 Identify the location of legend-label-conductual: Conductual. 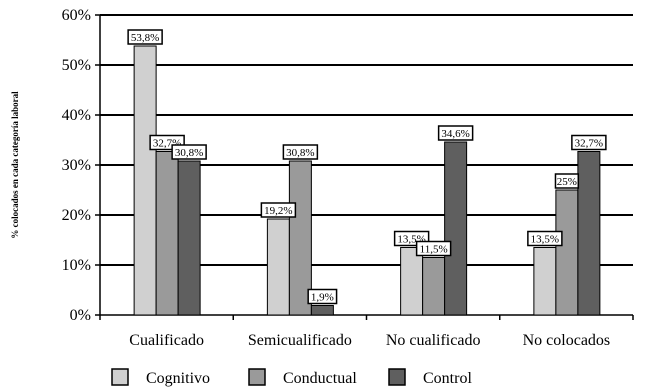
(320, 378).